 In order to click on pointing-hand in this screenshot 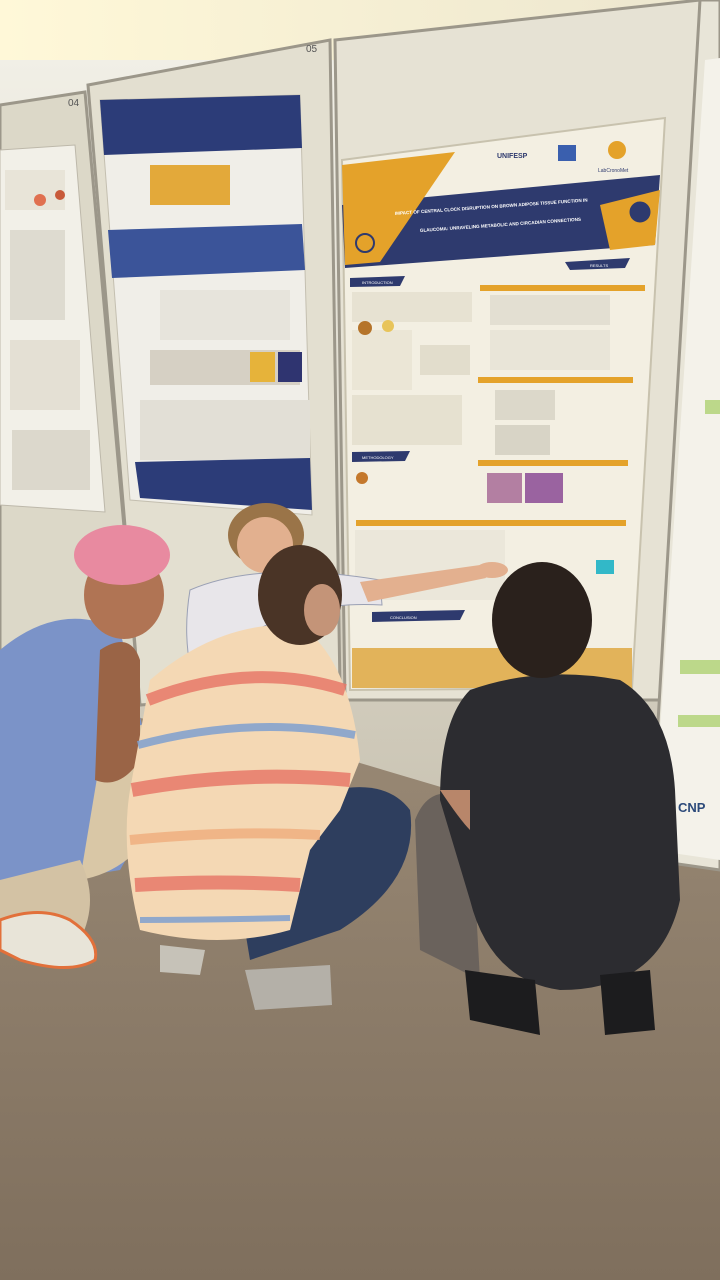, I will do `click(492, 570)`.